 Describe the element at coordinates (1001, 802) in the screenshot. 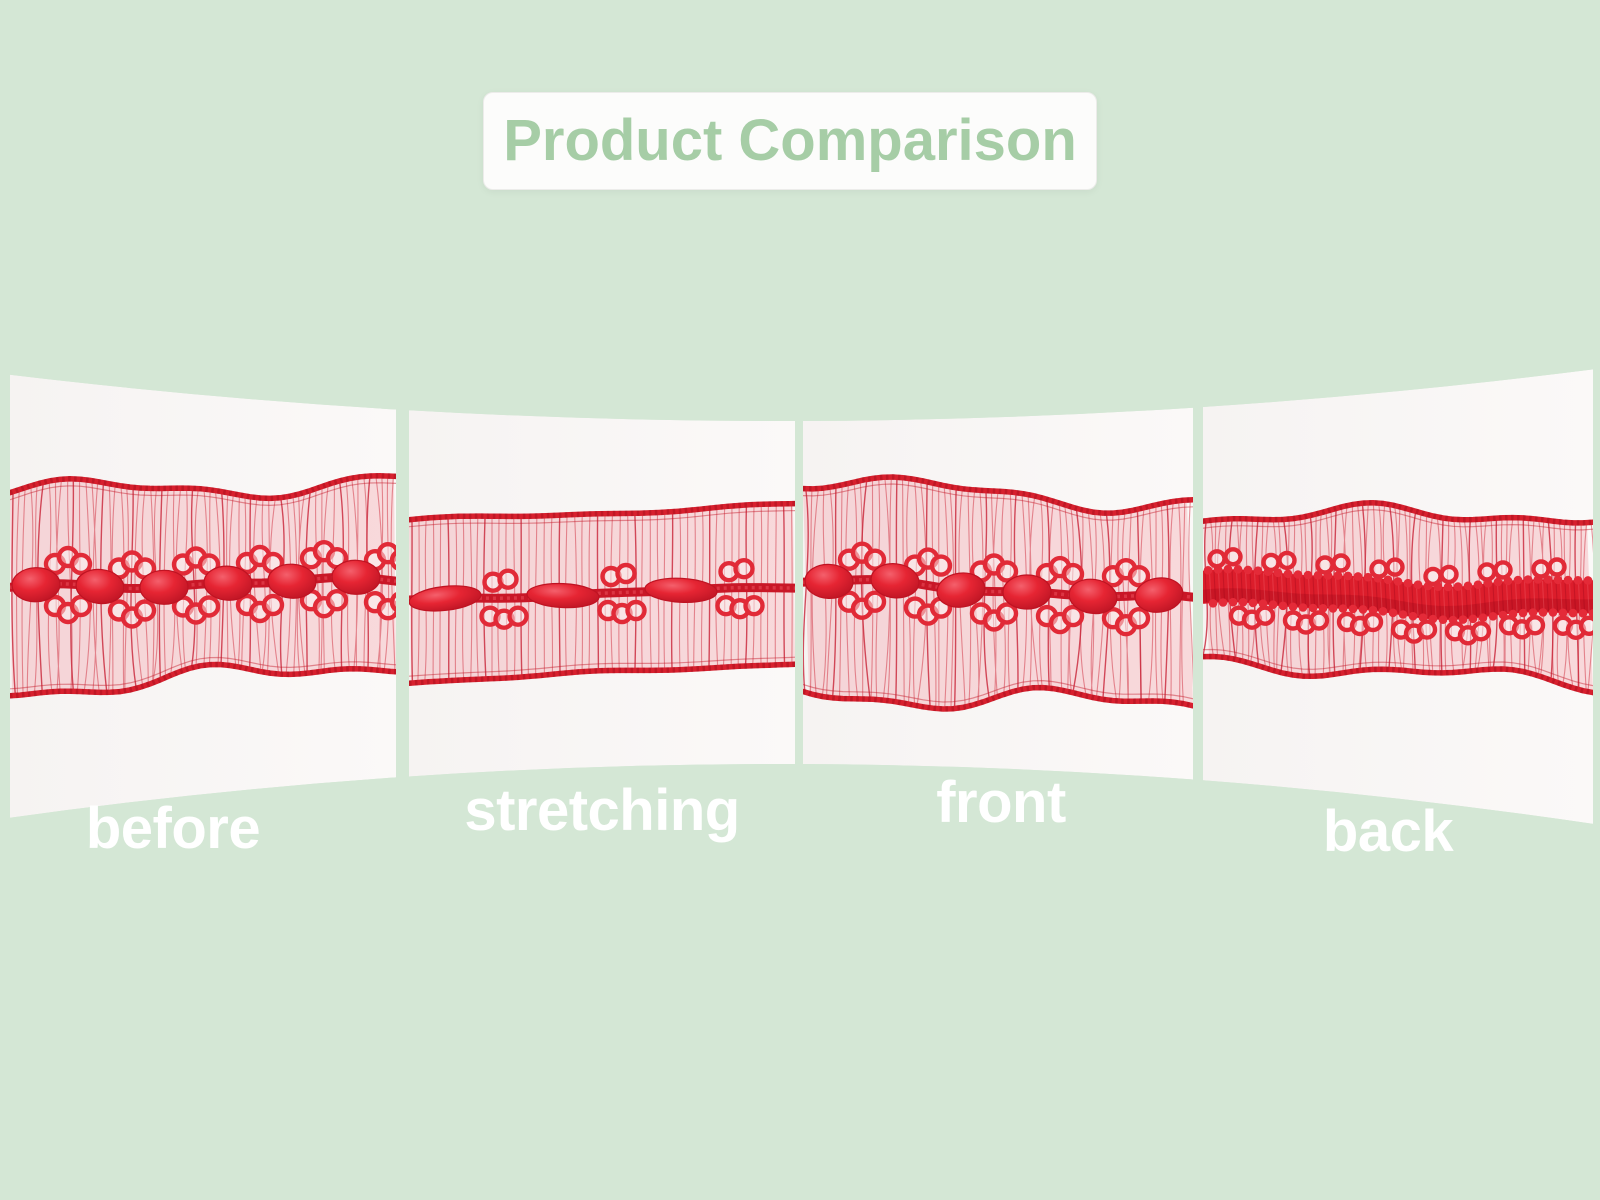

I see `panel-label-front: front` at that location.